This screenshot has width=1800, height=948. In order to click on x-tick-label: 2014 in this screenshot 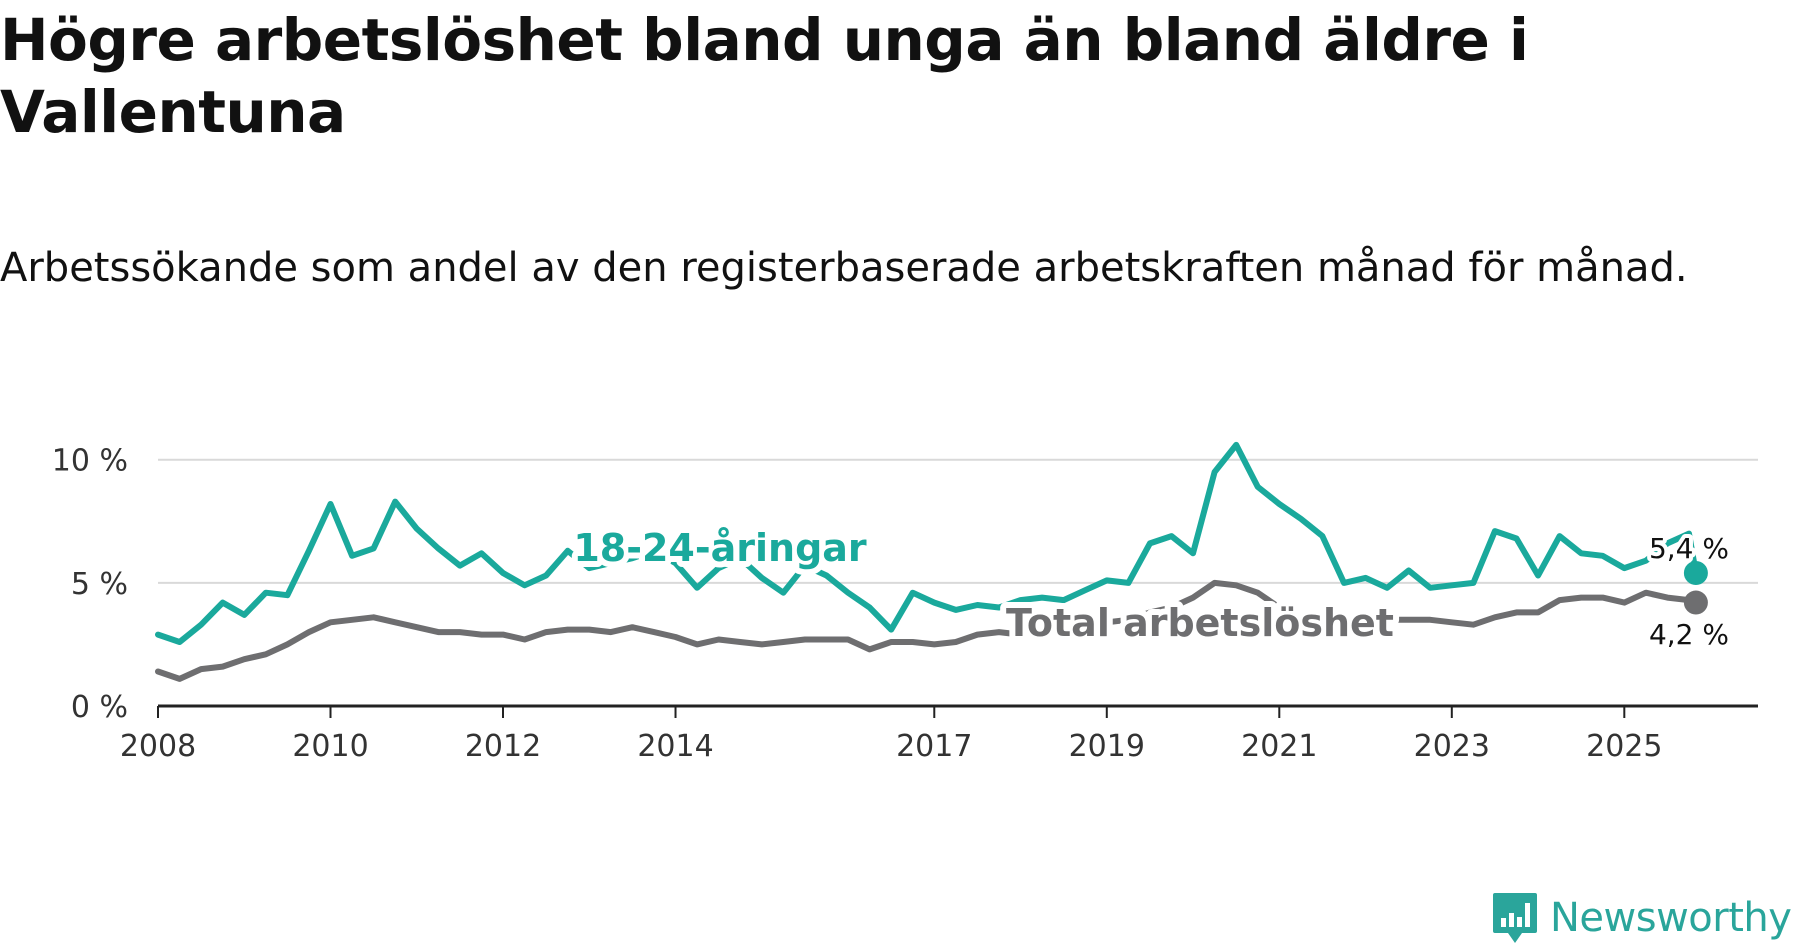, I will do `click(675, 746)`.